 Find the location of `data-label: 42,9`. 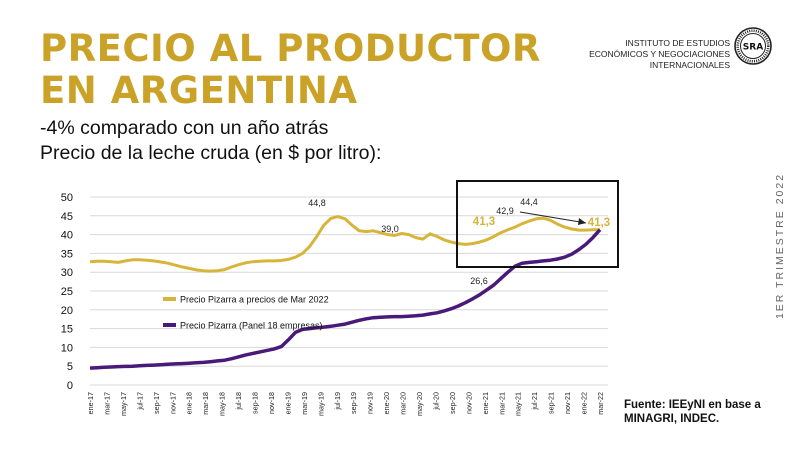

data-label: 42,9 is located at coordinates (505, 211).